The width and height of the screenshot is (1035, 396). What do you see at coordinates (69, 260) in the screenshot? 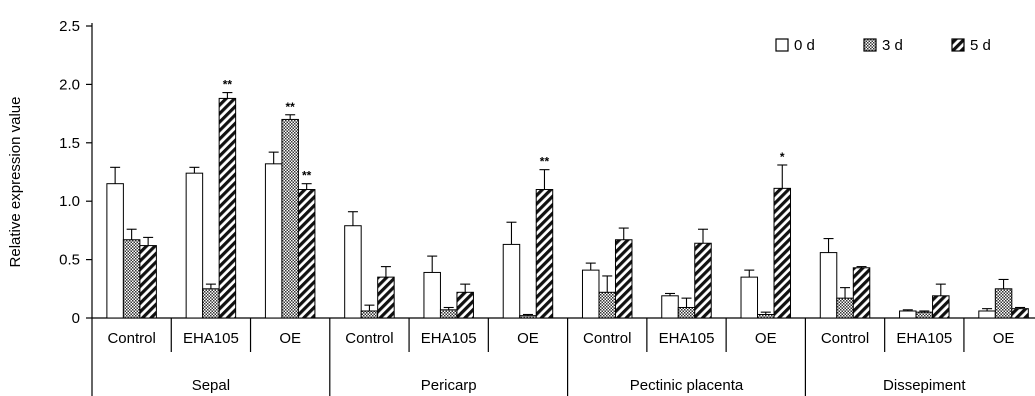
I see `y-tick-label: 0.5` at bounding box center [69, 260].